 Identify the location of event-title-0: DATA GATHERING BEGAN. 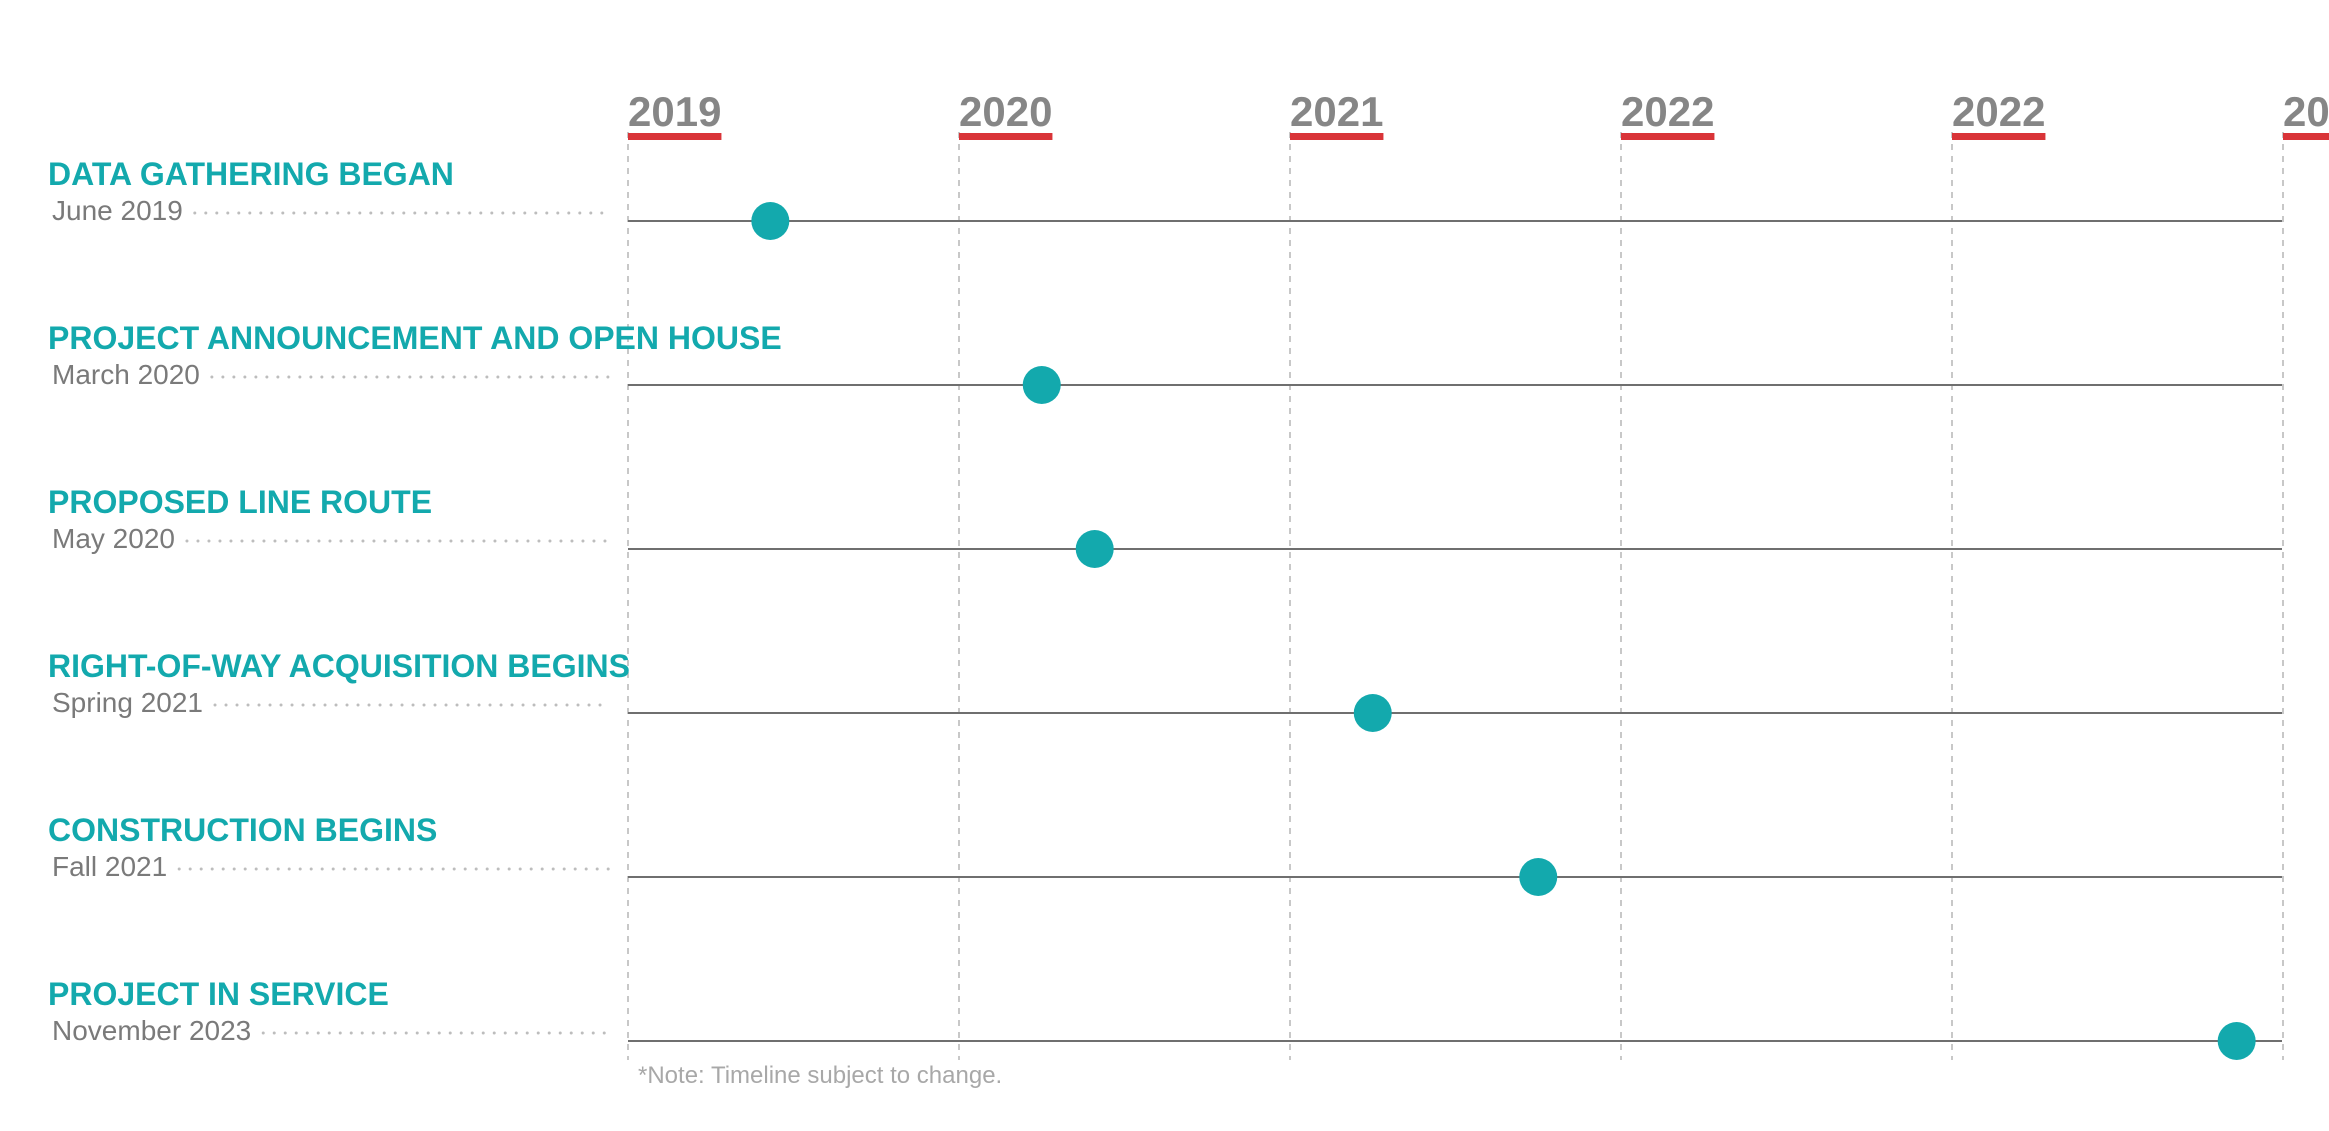
(251, 174).